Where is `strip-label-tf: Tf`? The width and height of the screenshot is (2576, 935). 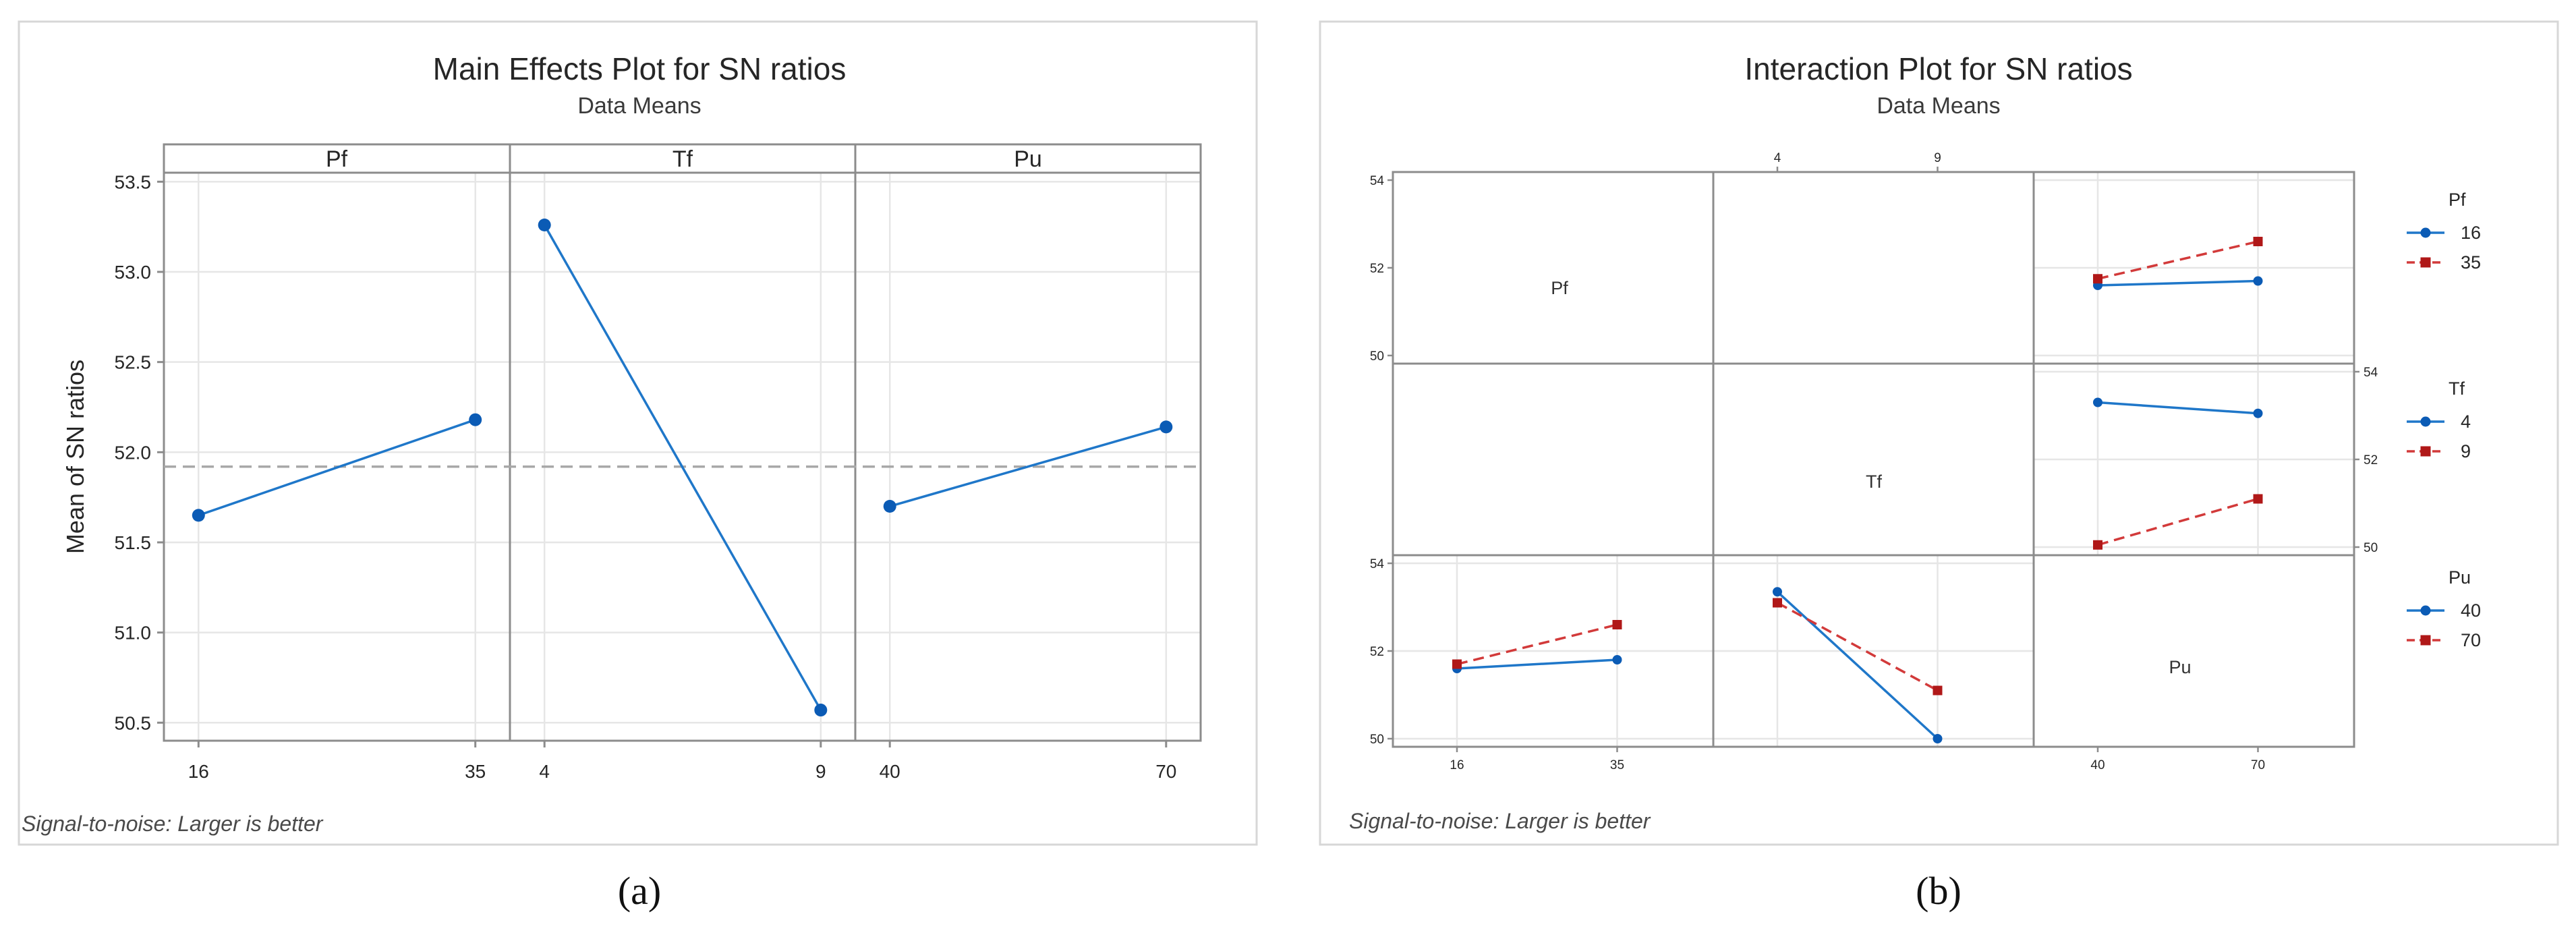
strip-label-tf: Tf is located at coordinates (682, 159).